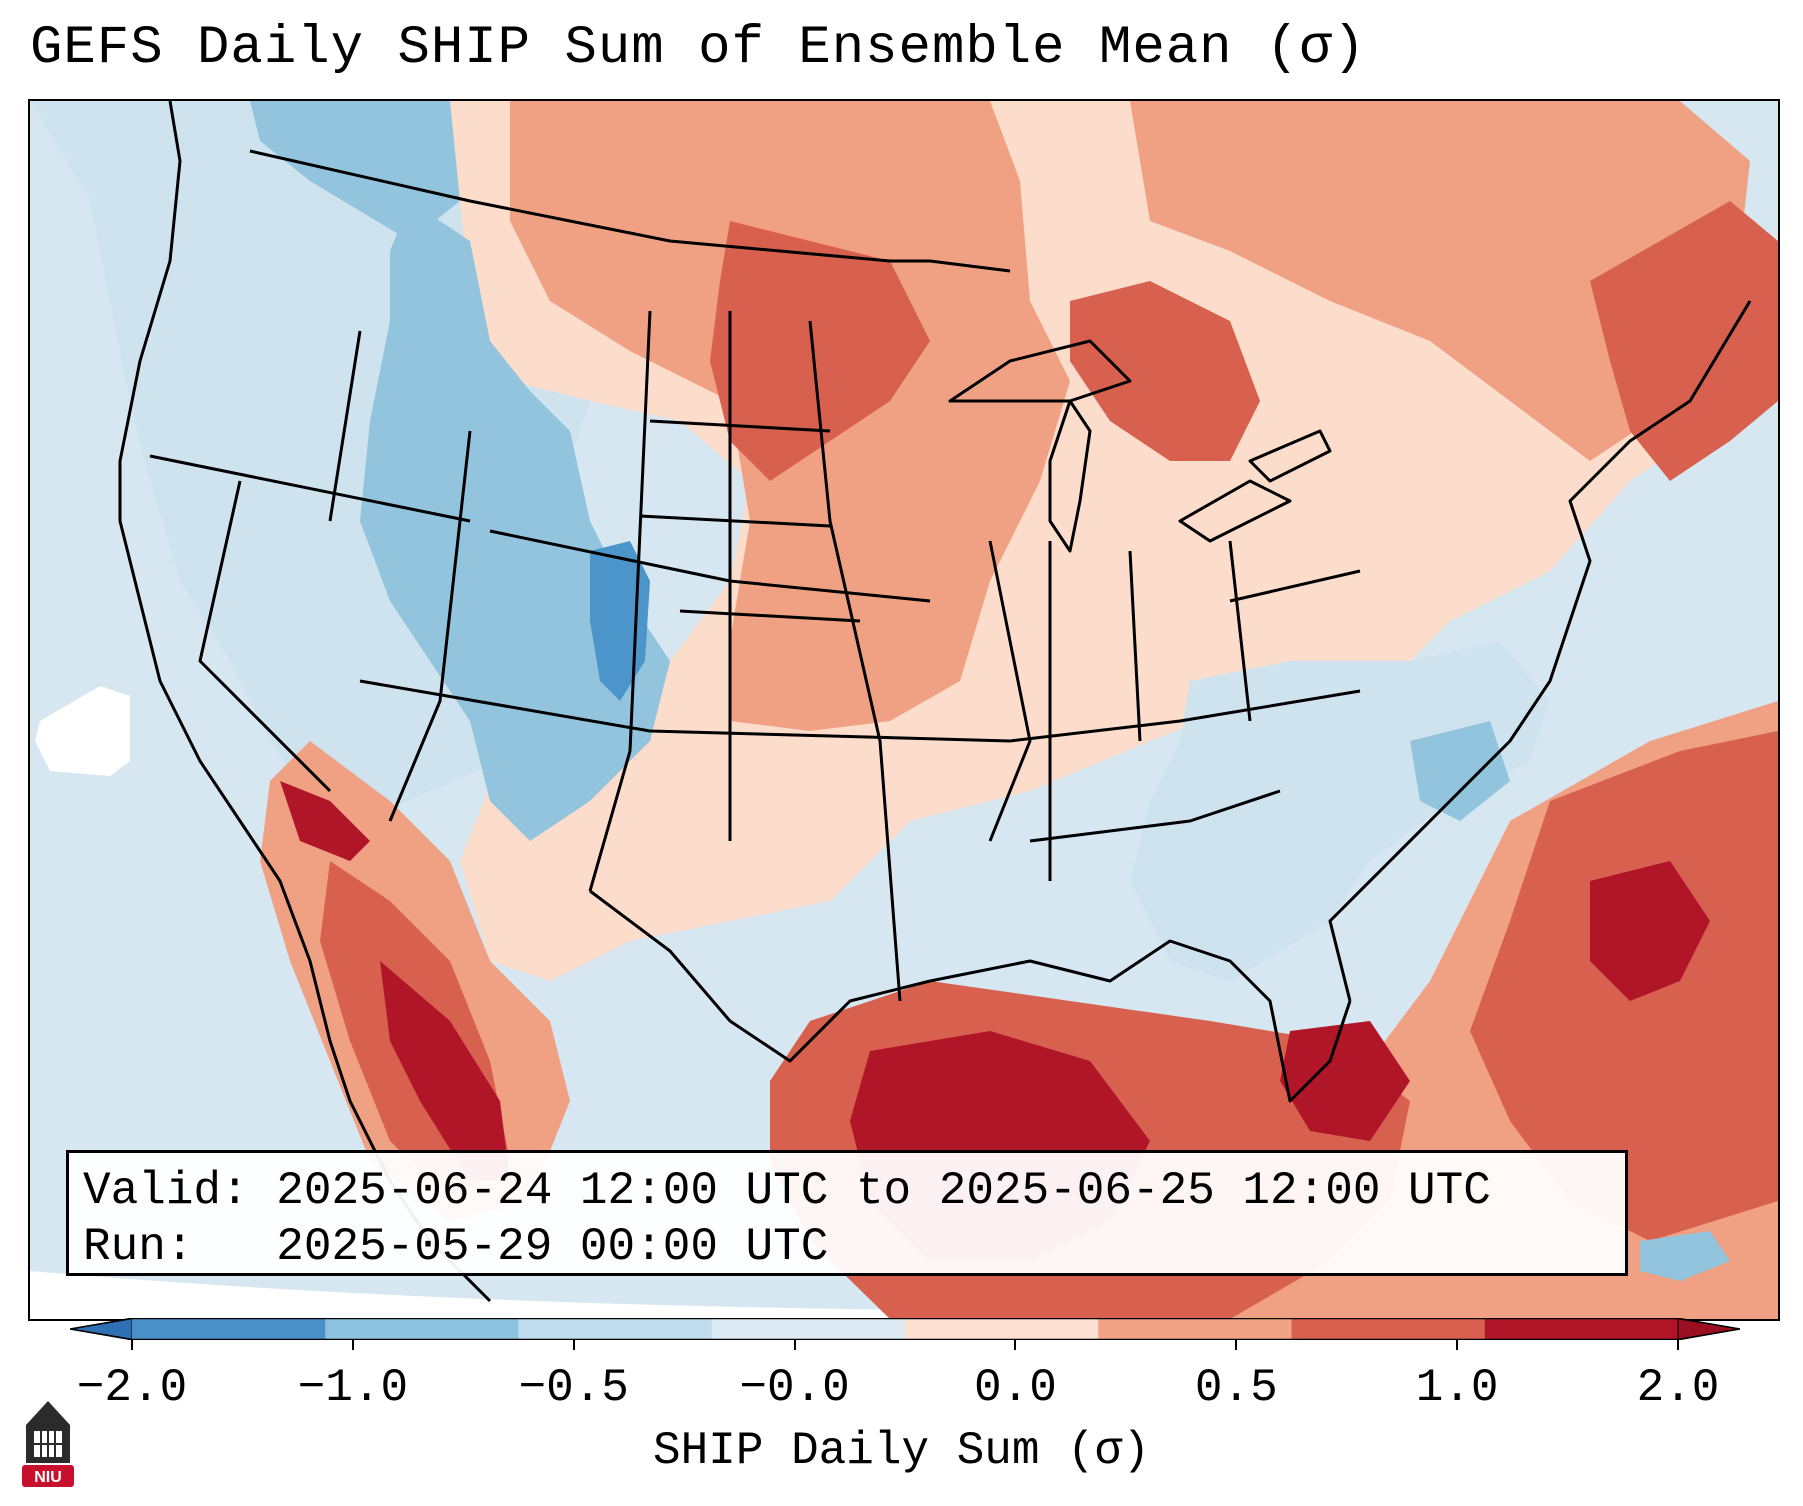 This screenshot has height=1506, width=1803. I want to click on west-coast, so click(235, 601).